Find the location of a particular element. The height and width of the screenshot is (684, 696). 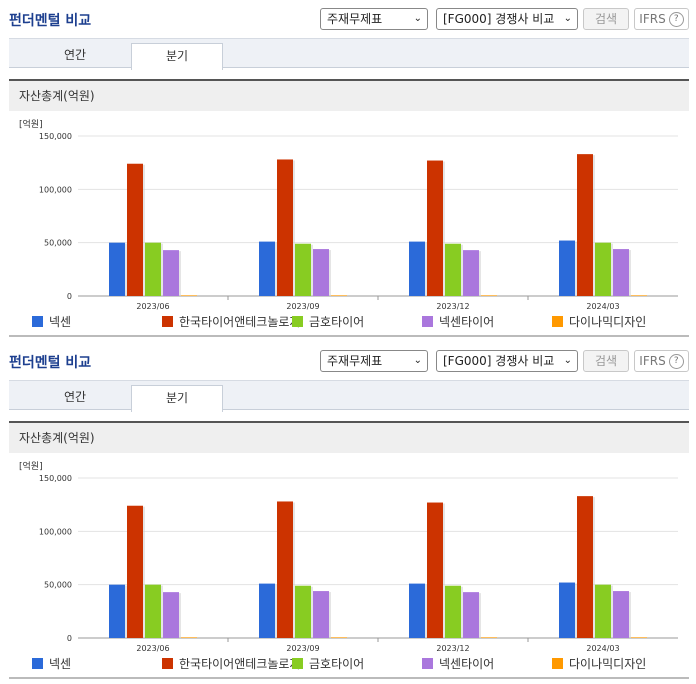

section-title: 자산총계(억원) is located at coordinates (349, 437).